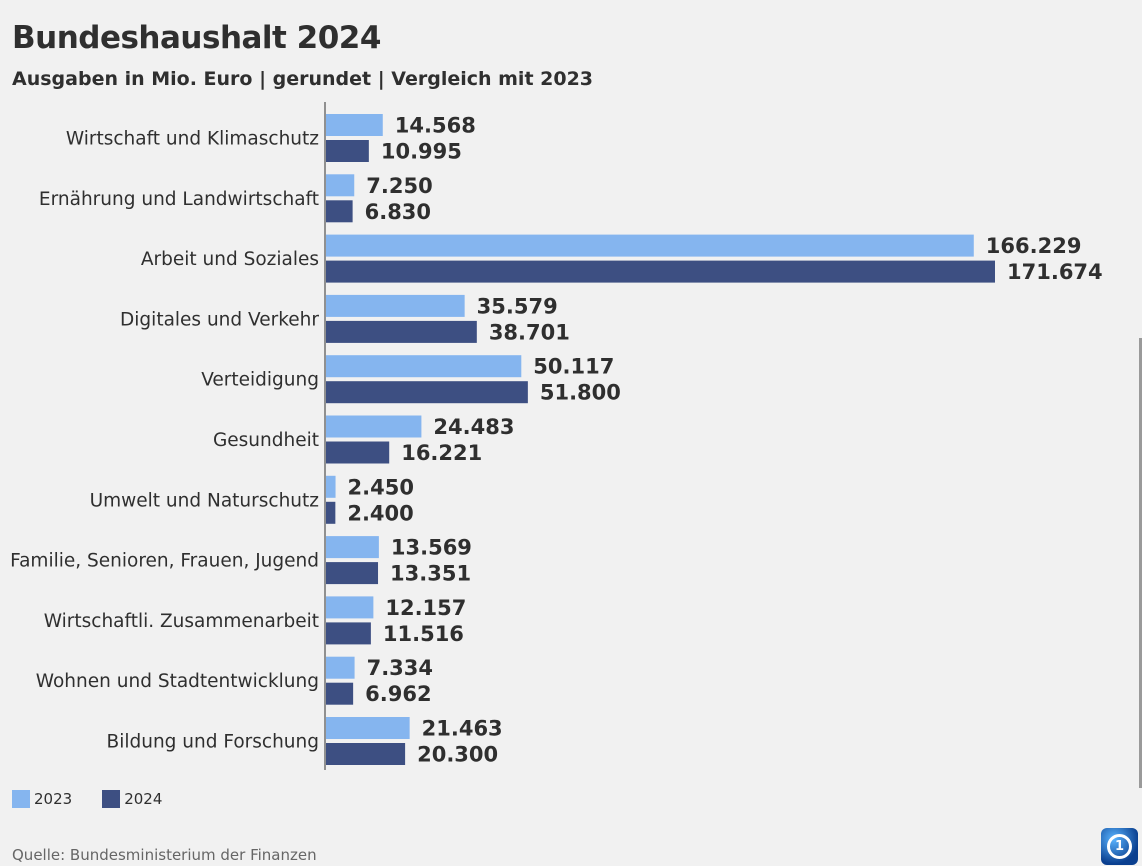  Describe the element at coordinates (347, 151) in the screenshot. I see `bar-2024-wirtschaft-und-klimaschutz` at that location.